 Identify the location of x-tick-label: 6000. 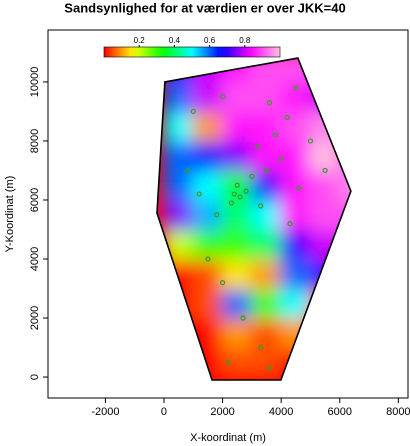
(340, 412).